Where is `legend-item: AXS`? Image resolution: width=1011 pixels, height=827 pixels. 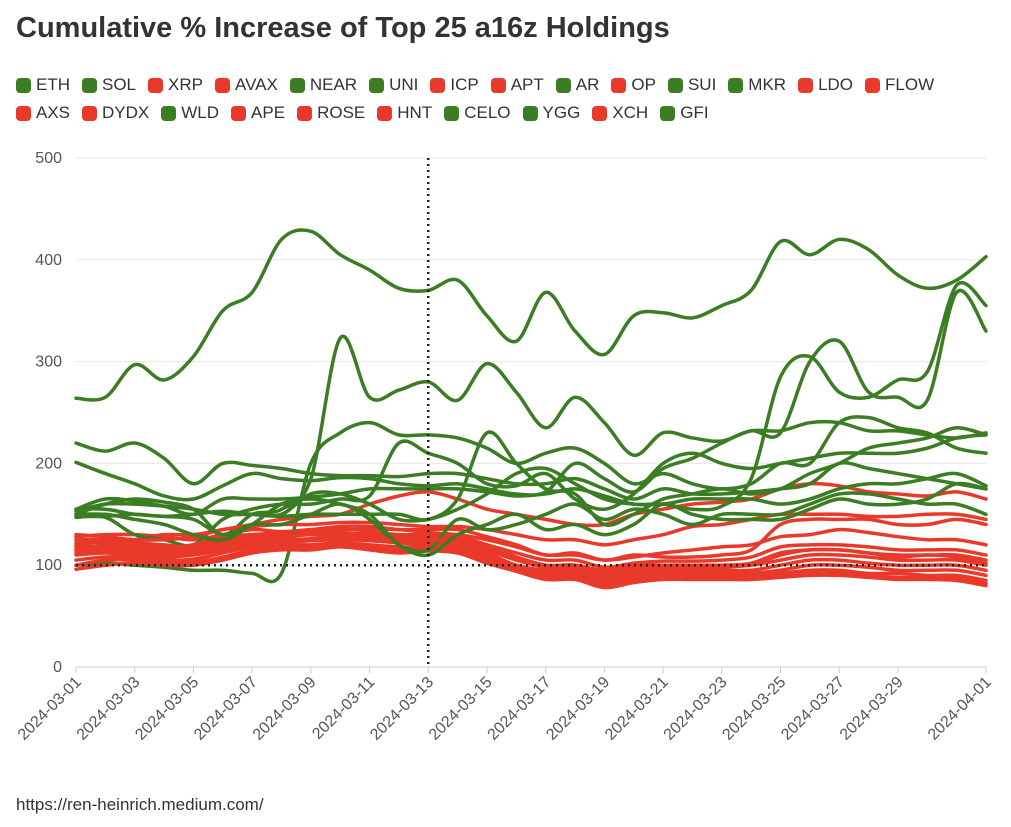
legend-item: AXS is located at coordinates (43, 113).